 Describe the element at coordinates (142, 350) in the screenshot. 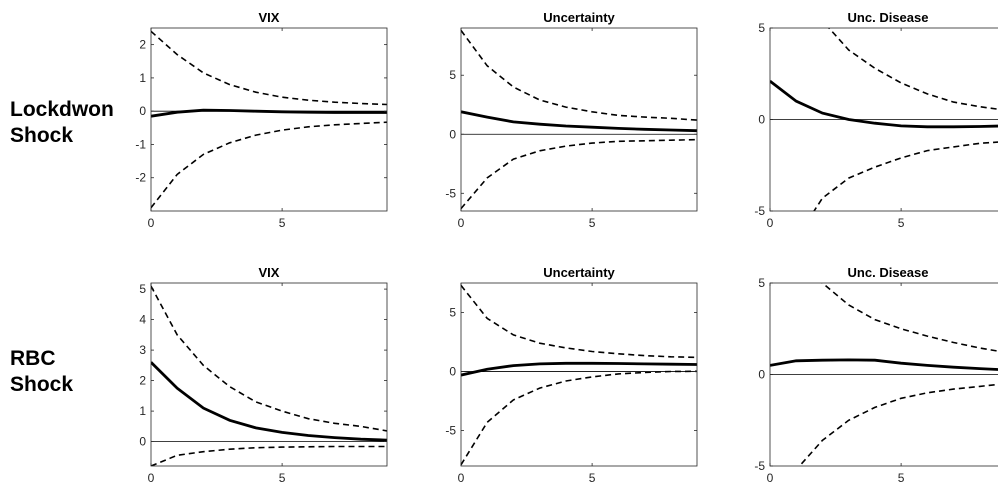

I see `y-tick-label: 3` at that location.